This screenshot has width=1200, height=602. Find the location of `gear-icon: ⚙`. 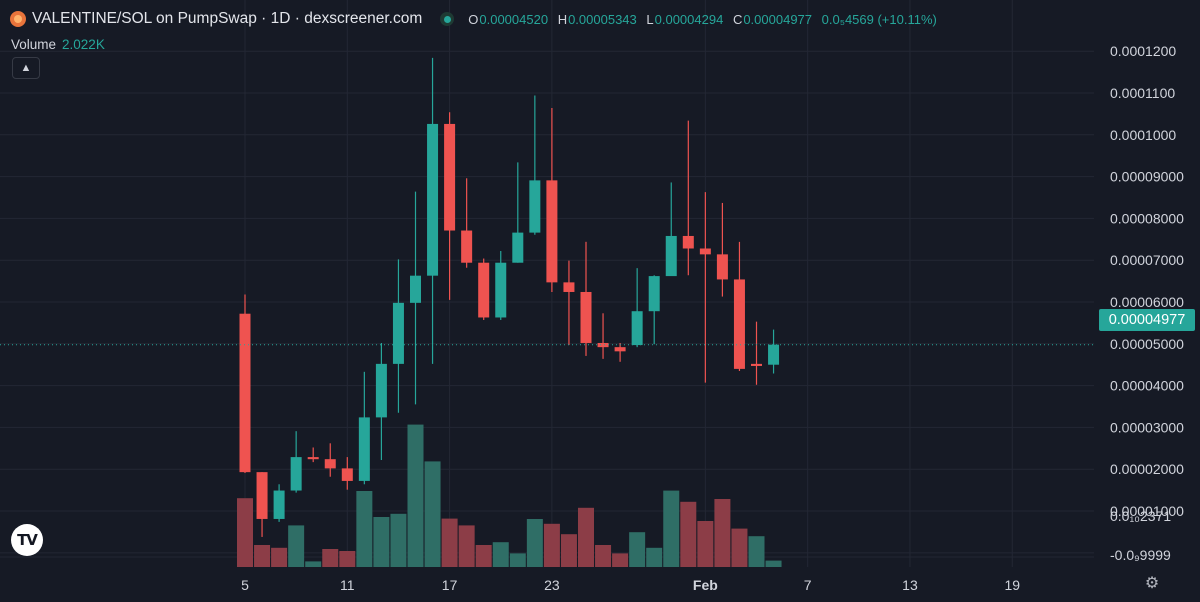

gear-icon: ⚙ is located at coordinates (1152, 583).